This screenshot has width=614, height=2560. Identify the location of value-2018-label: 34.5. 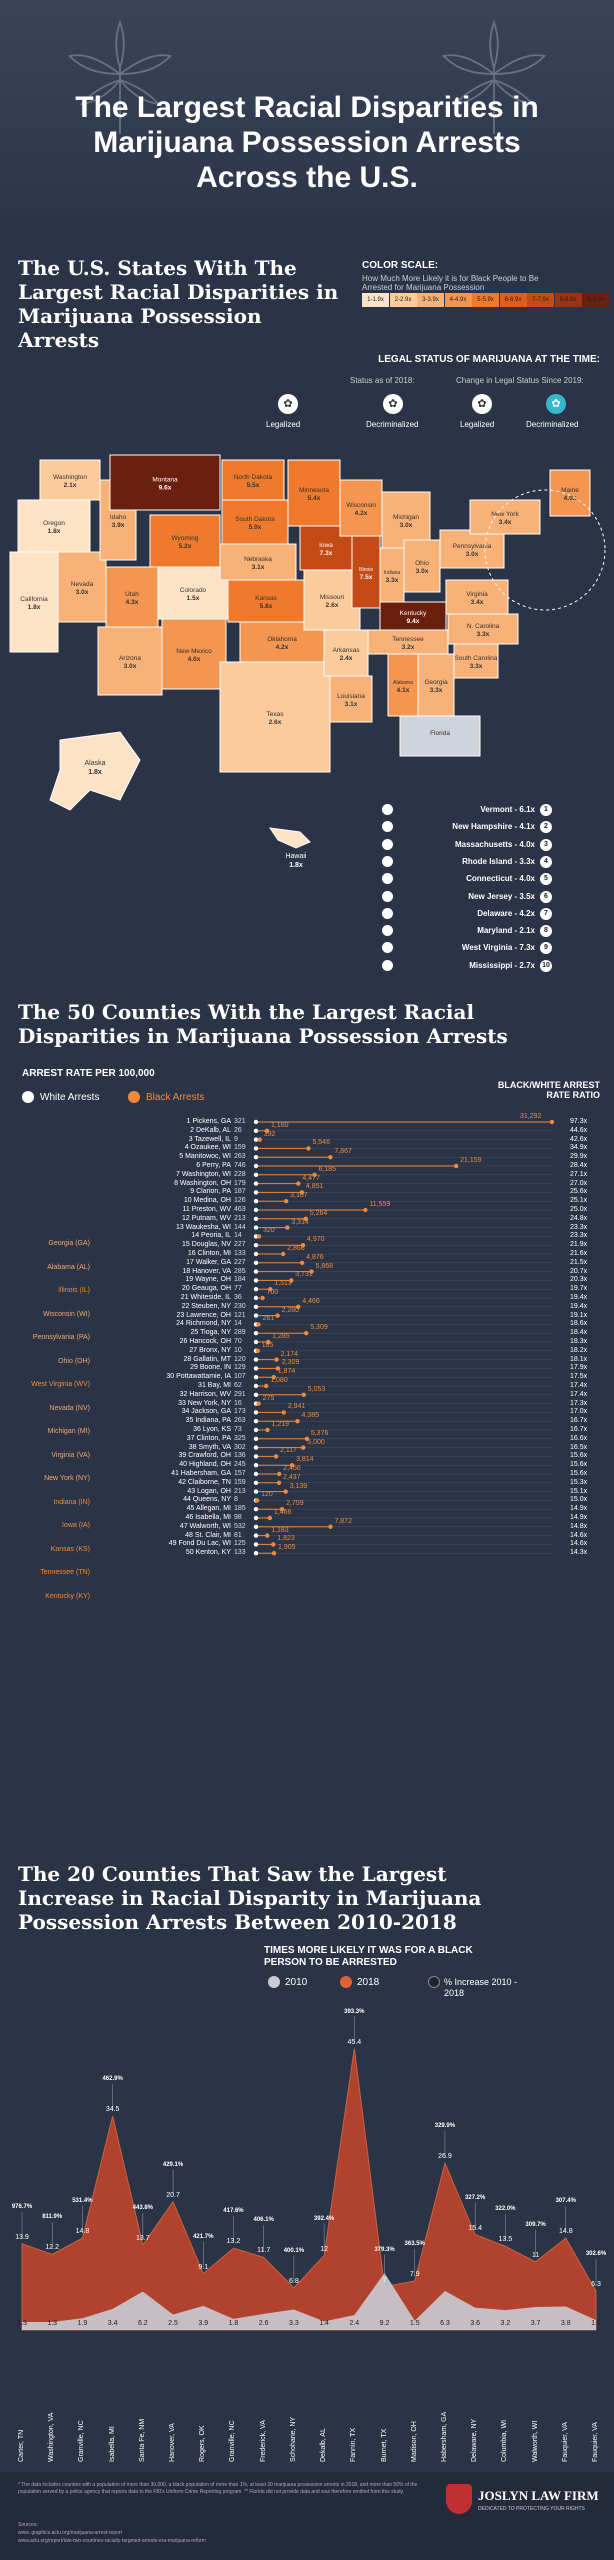
(112, 2110).